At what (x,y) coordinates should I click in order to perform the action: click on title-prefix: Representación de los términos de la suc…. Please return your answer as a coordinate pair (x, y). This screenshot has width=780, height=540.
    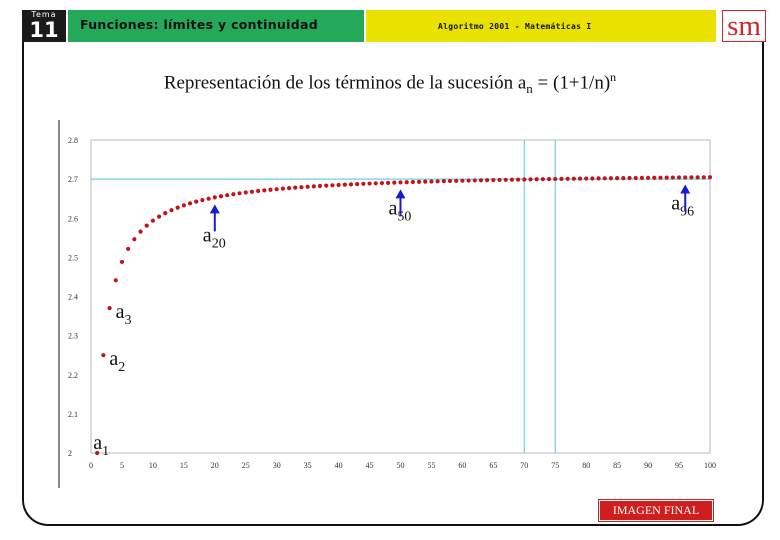
    Looking at the image, I should click on (345, 83).